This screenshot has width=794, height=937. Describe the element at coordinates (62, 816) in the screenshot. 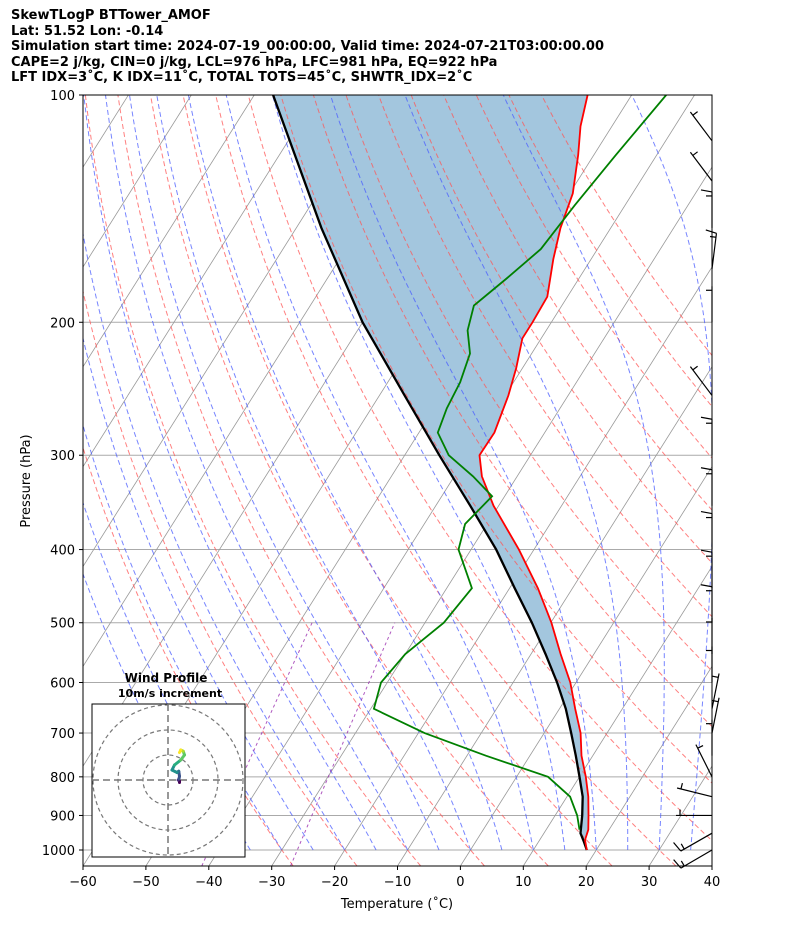

I see `y-tick-label: 900` at that location.